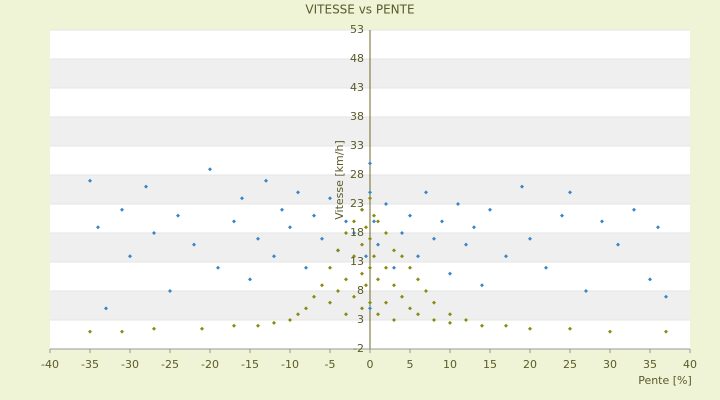 This screenshot has height=400, width=720. Describe the element at coordinates (570, 364) in the screenshot. I see `x-tick-label: 25` at that location.